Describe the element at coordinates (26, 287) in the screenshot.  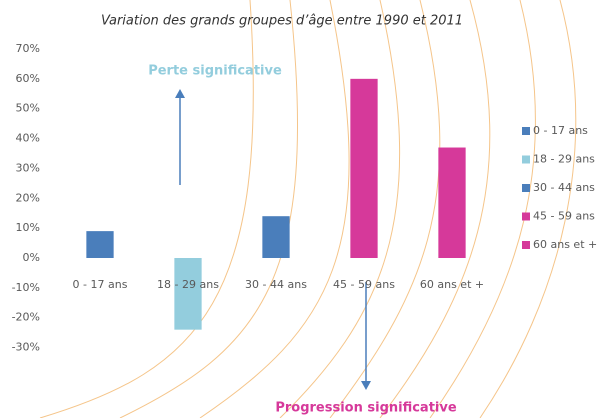
I see `y-tick-label: -10%` at that location.